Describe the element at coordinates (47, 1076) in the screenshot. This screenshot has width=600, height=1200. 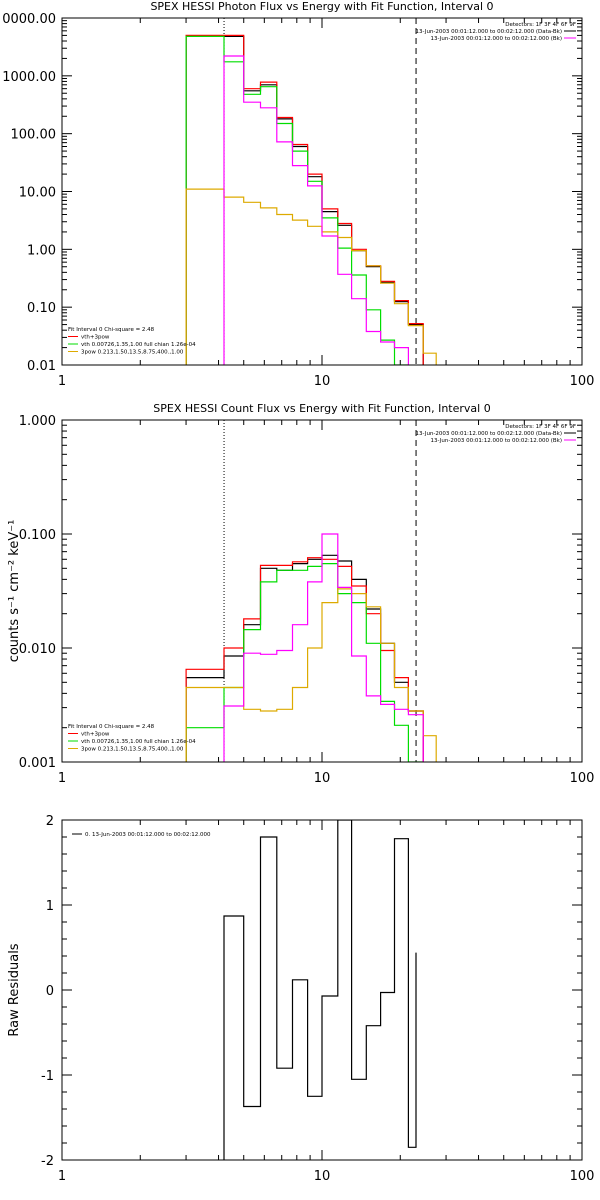
I see `y-tick-label: -1` at that location.